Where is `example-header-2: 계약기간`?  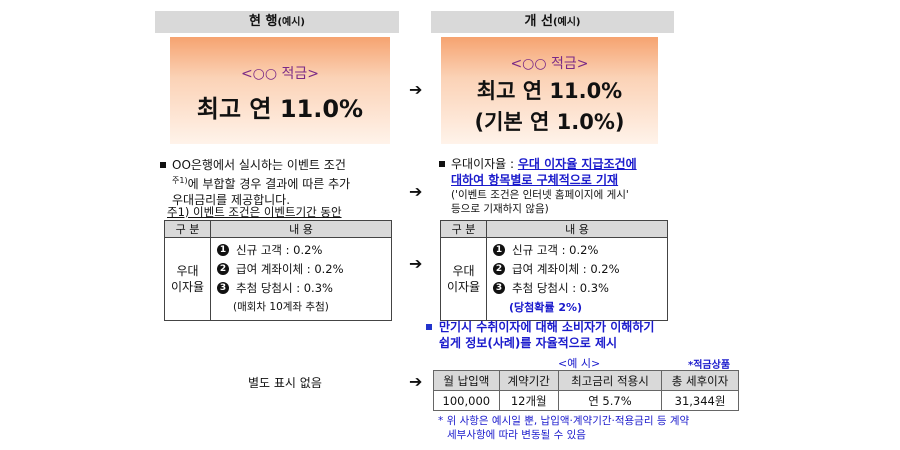 example-header-2: 계약기간 is located at coordinates (528, 380).